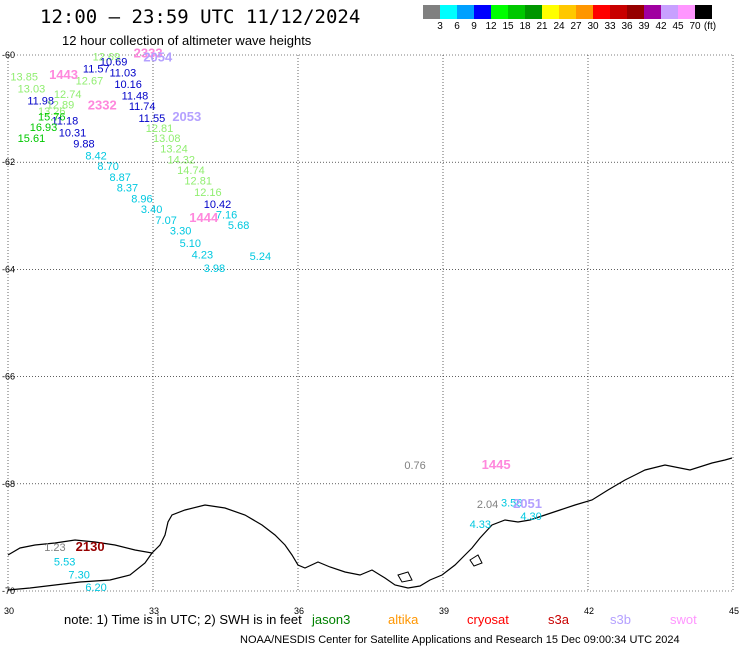 The image size is (740, 650). What do you see at coordinates (148, 53) in the screenshot?
I see `pass-time-label: 2333` at bounding box center [148, 53].